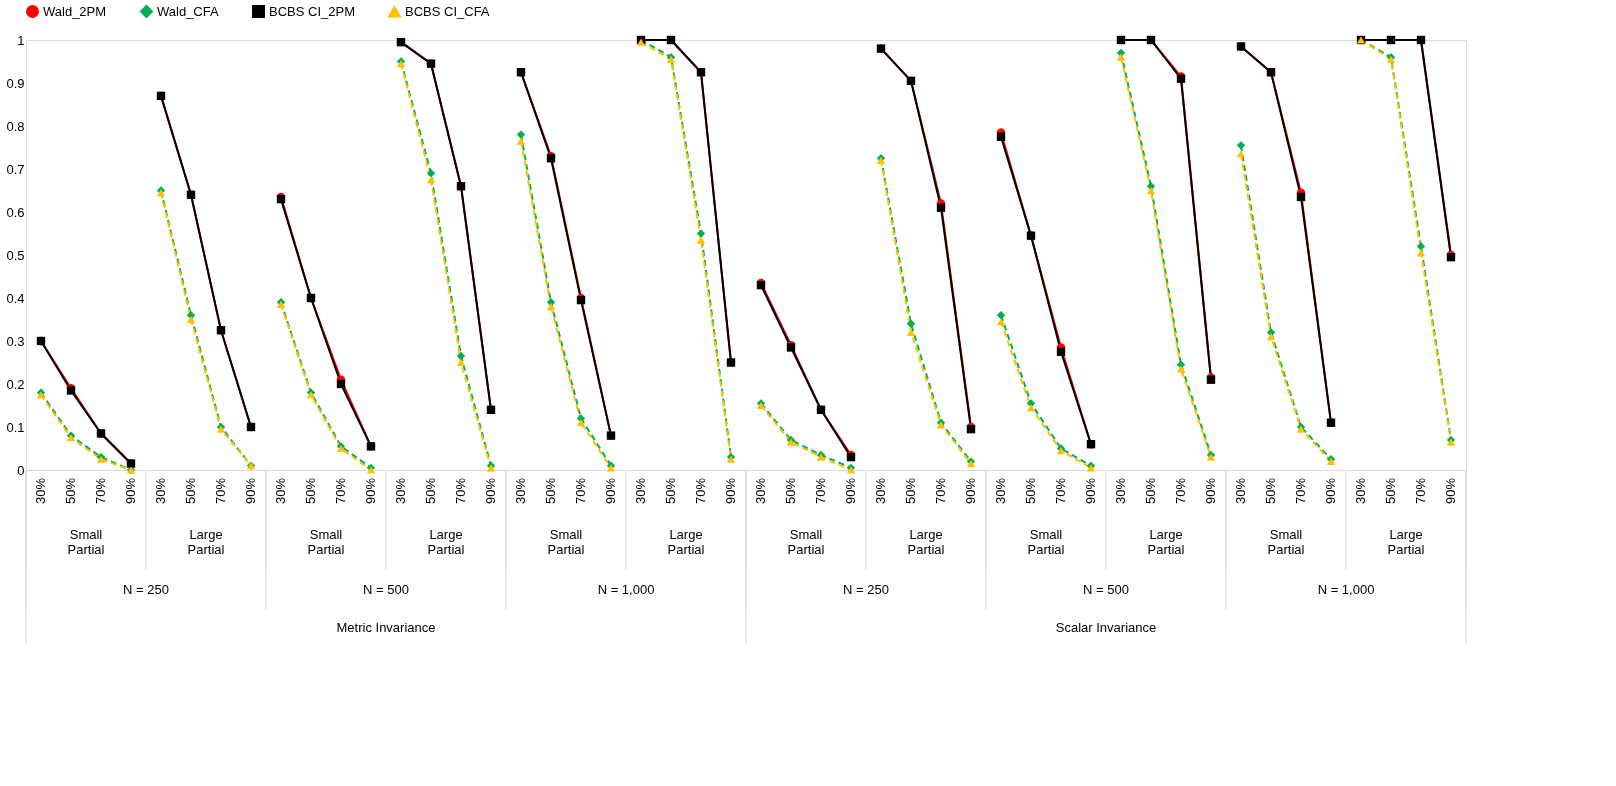 The image size is (1616, 786). I want to click on y-tick-label: 0.5, so click(15, 255).